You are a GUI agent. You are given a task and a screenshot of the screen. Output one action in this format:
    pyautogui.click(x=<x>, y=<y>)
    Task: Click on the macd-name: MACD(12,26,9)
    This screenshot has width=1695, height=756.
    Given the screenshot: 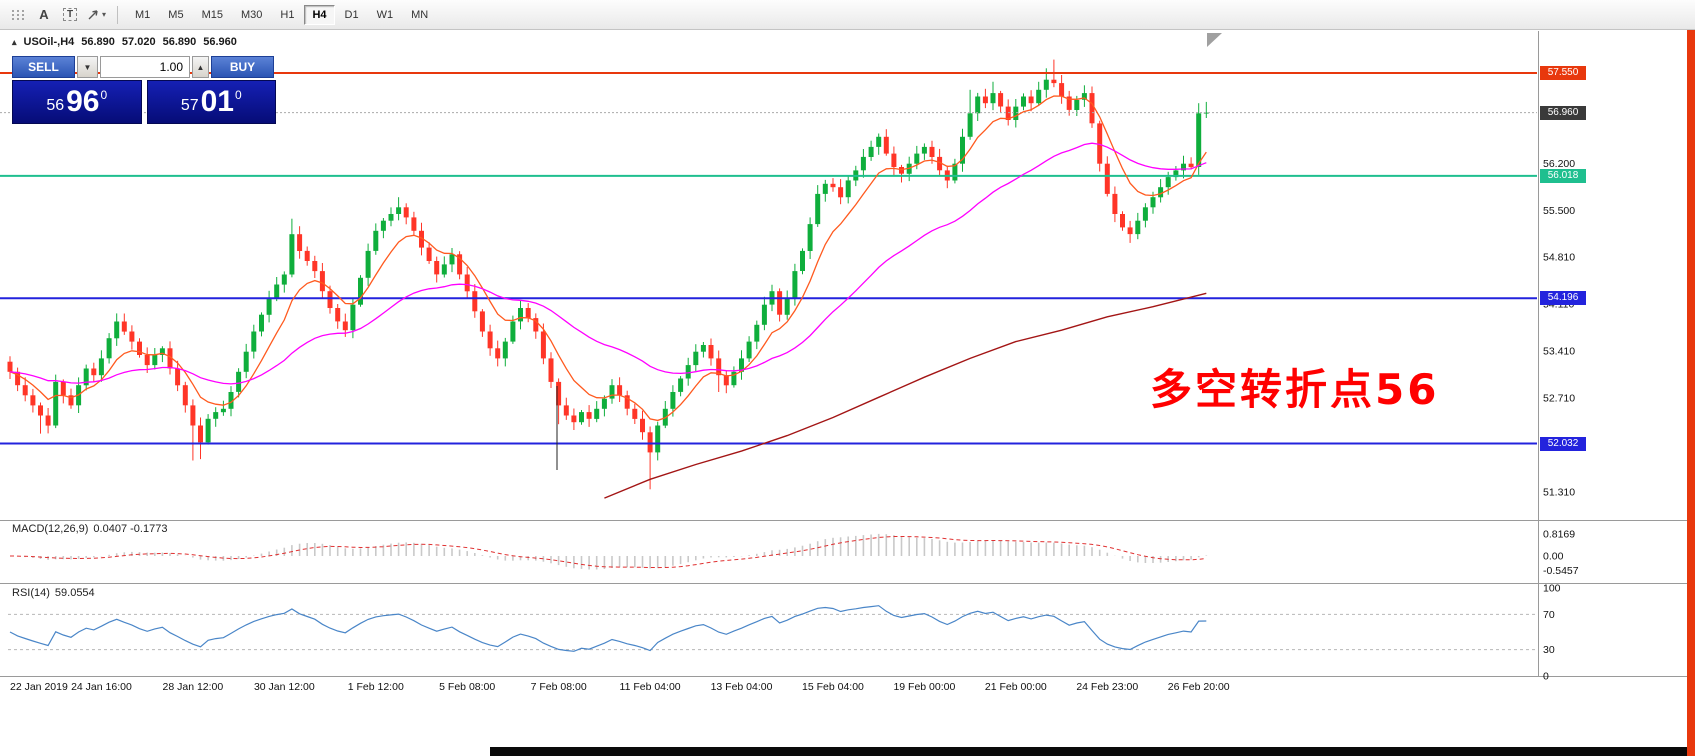 What is the action you would take?
    pyautogui.click(x=50, y=529)
    